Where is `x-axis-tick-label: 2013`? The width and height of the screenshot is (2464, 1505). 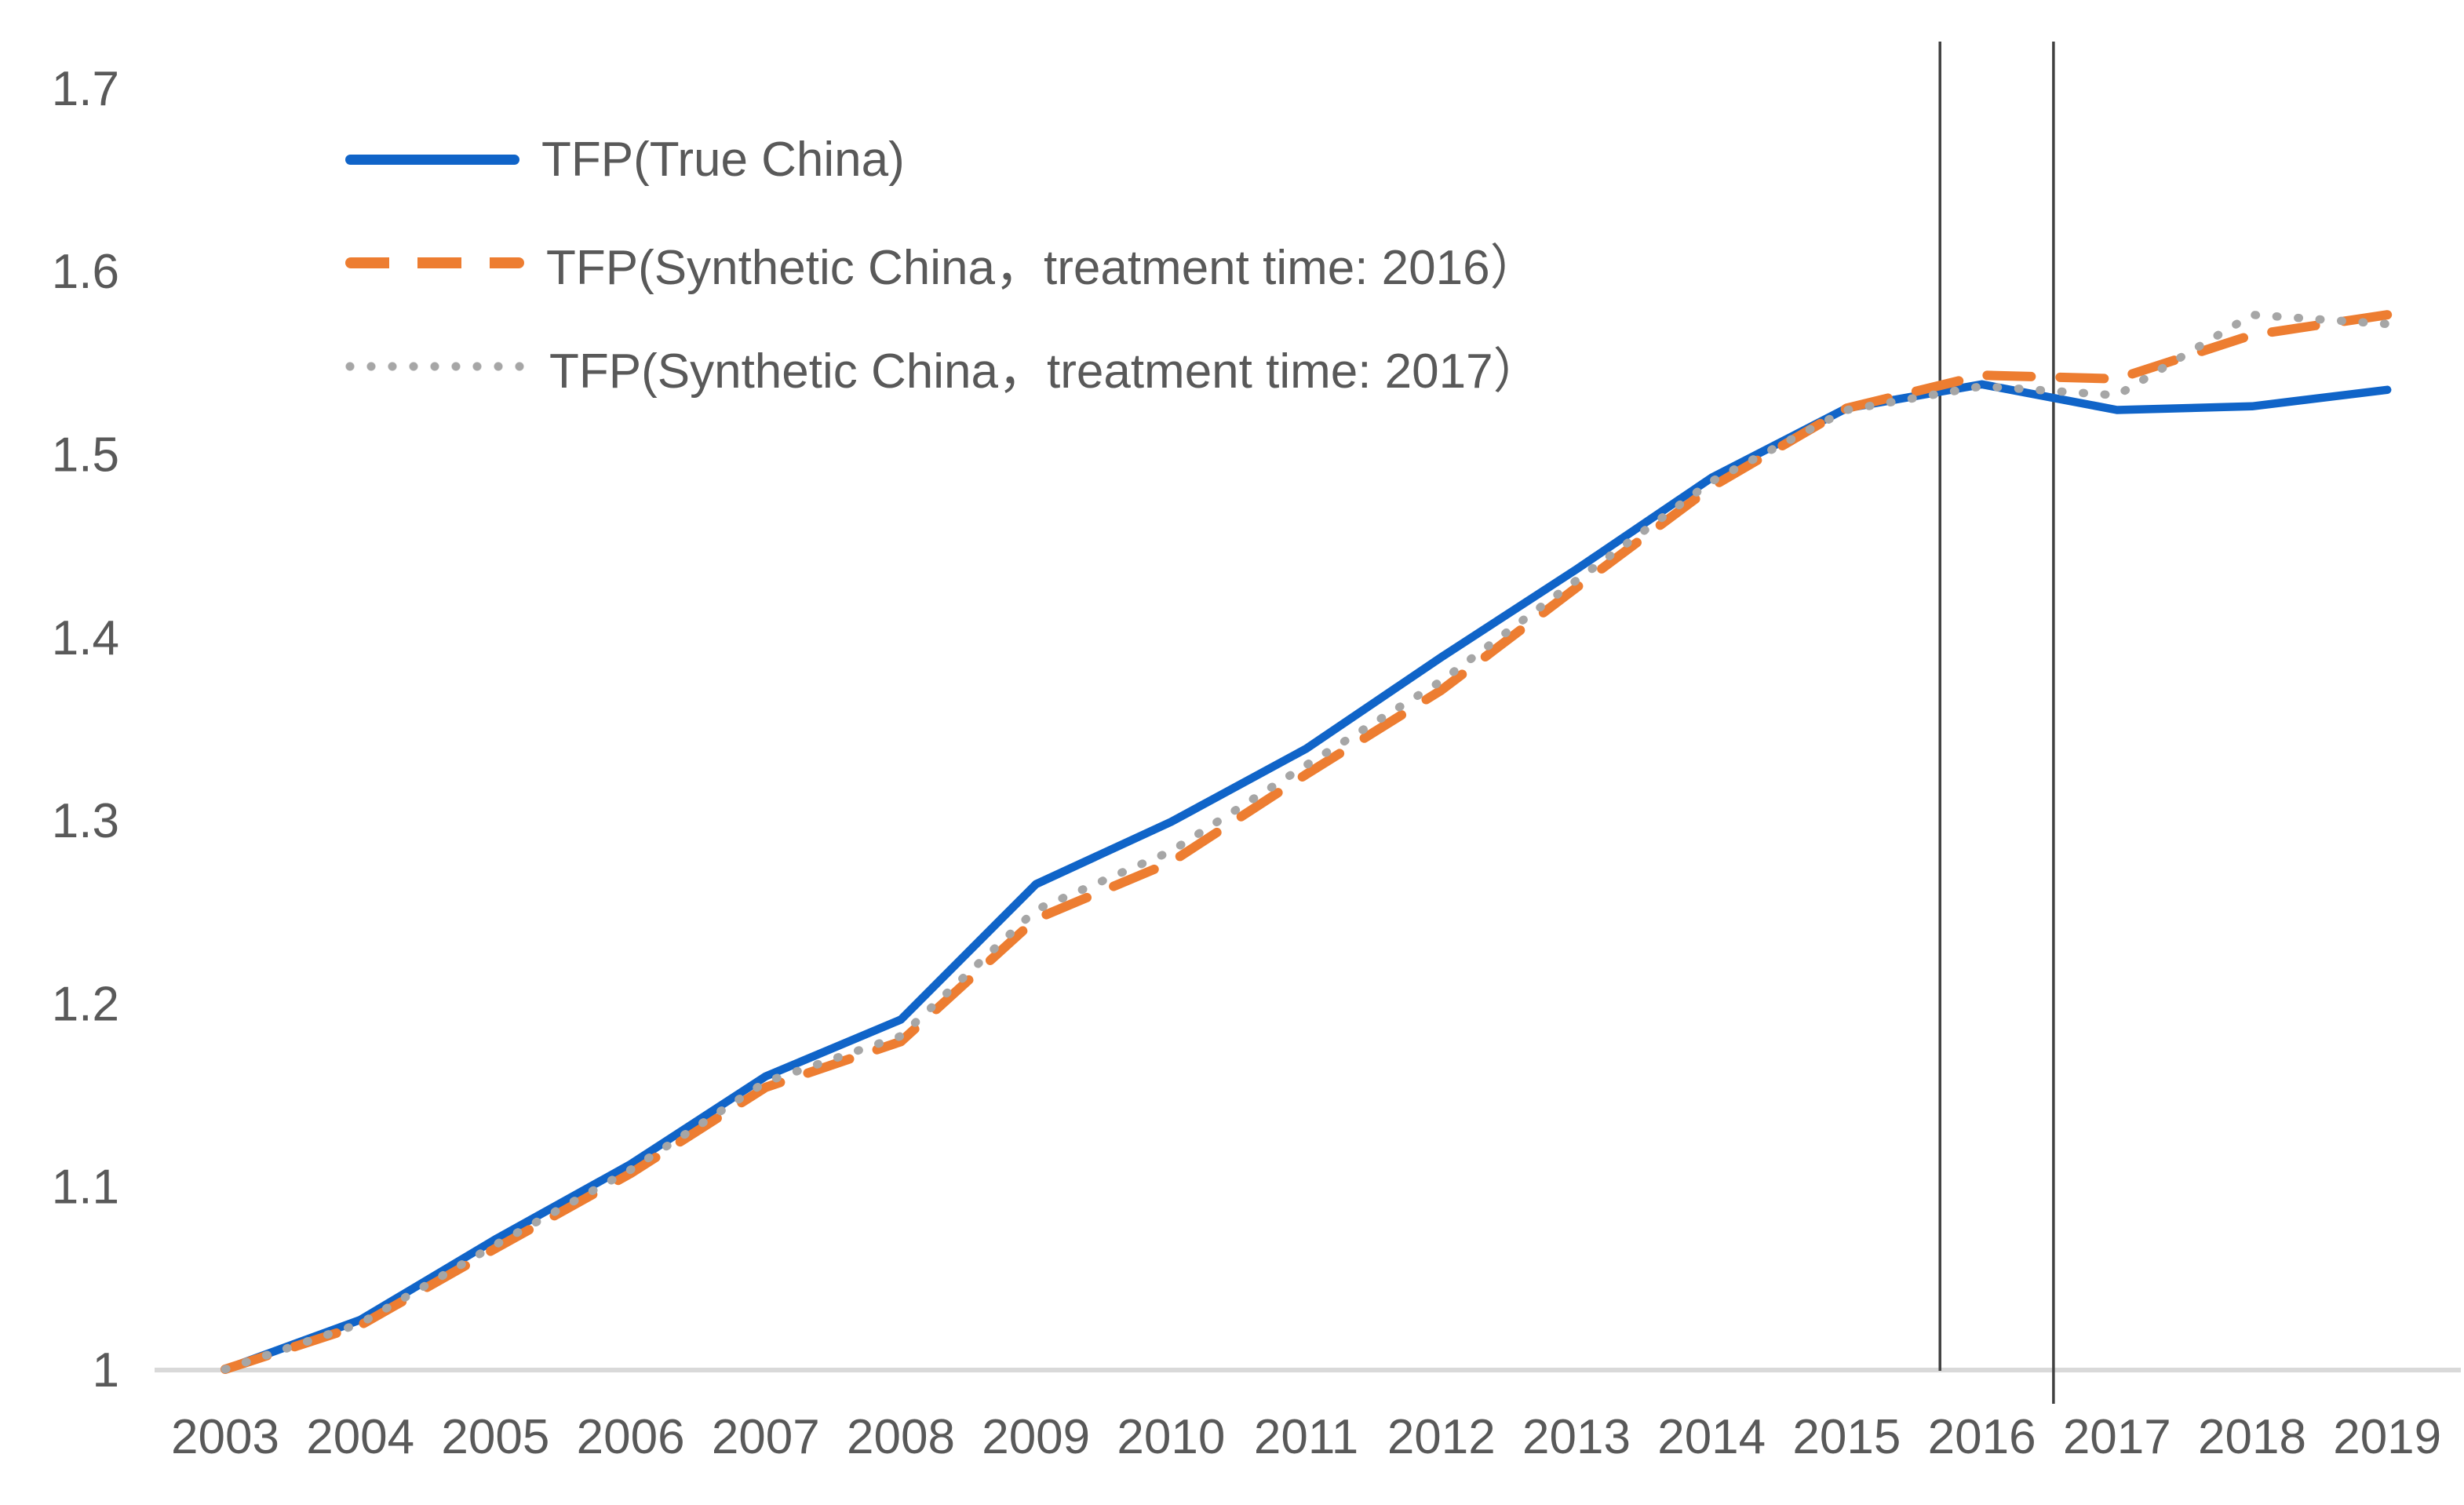
x-axis-tick-label: 2013 is located at coordinates (1576, 1437).